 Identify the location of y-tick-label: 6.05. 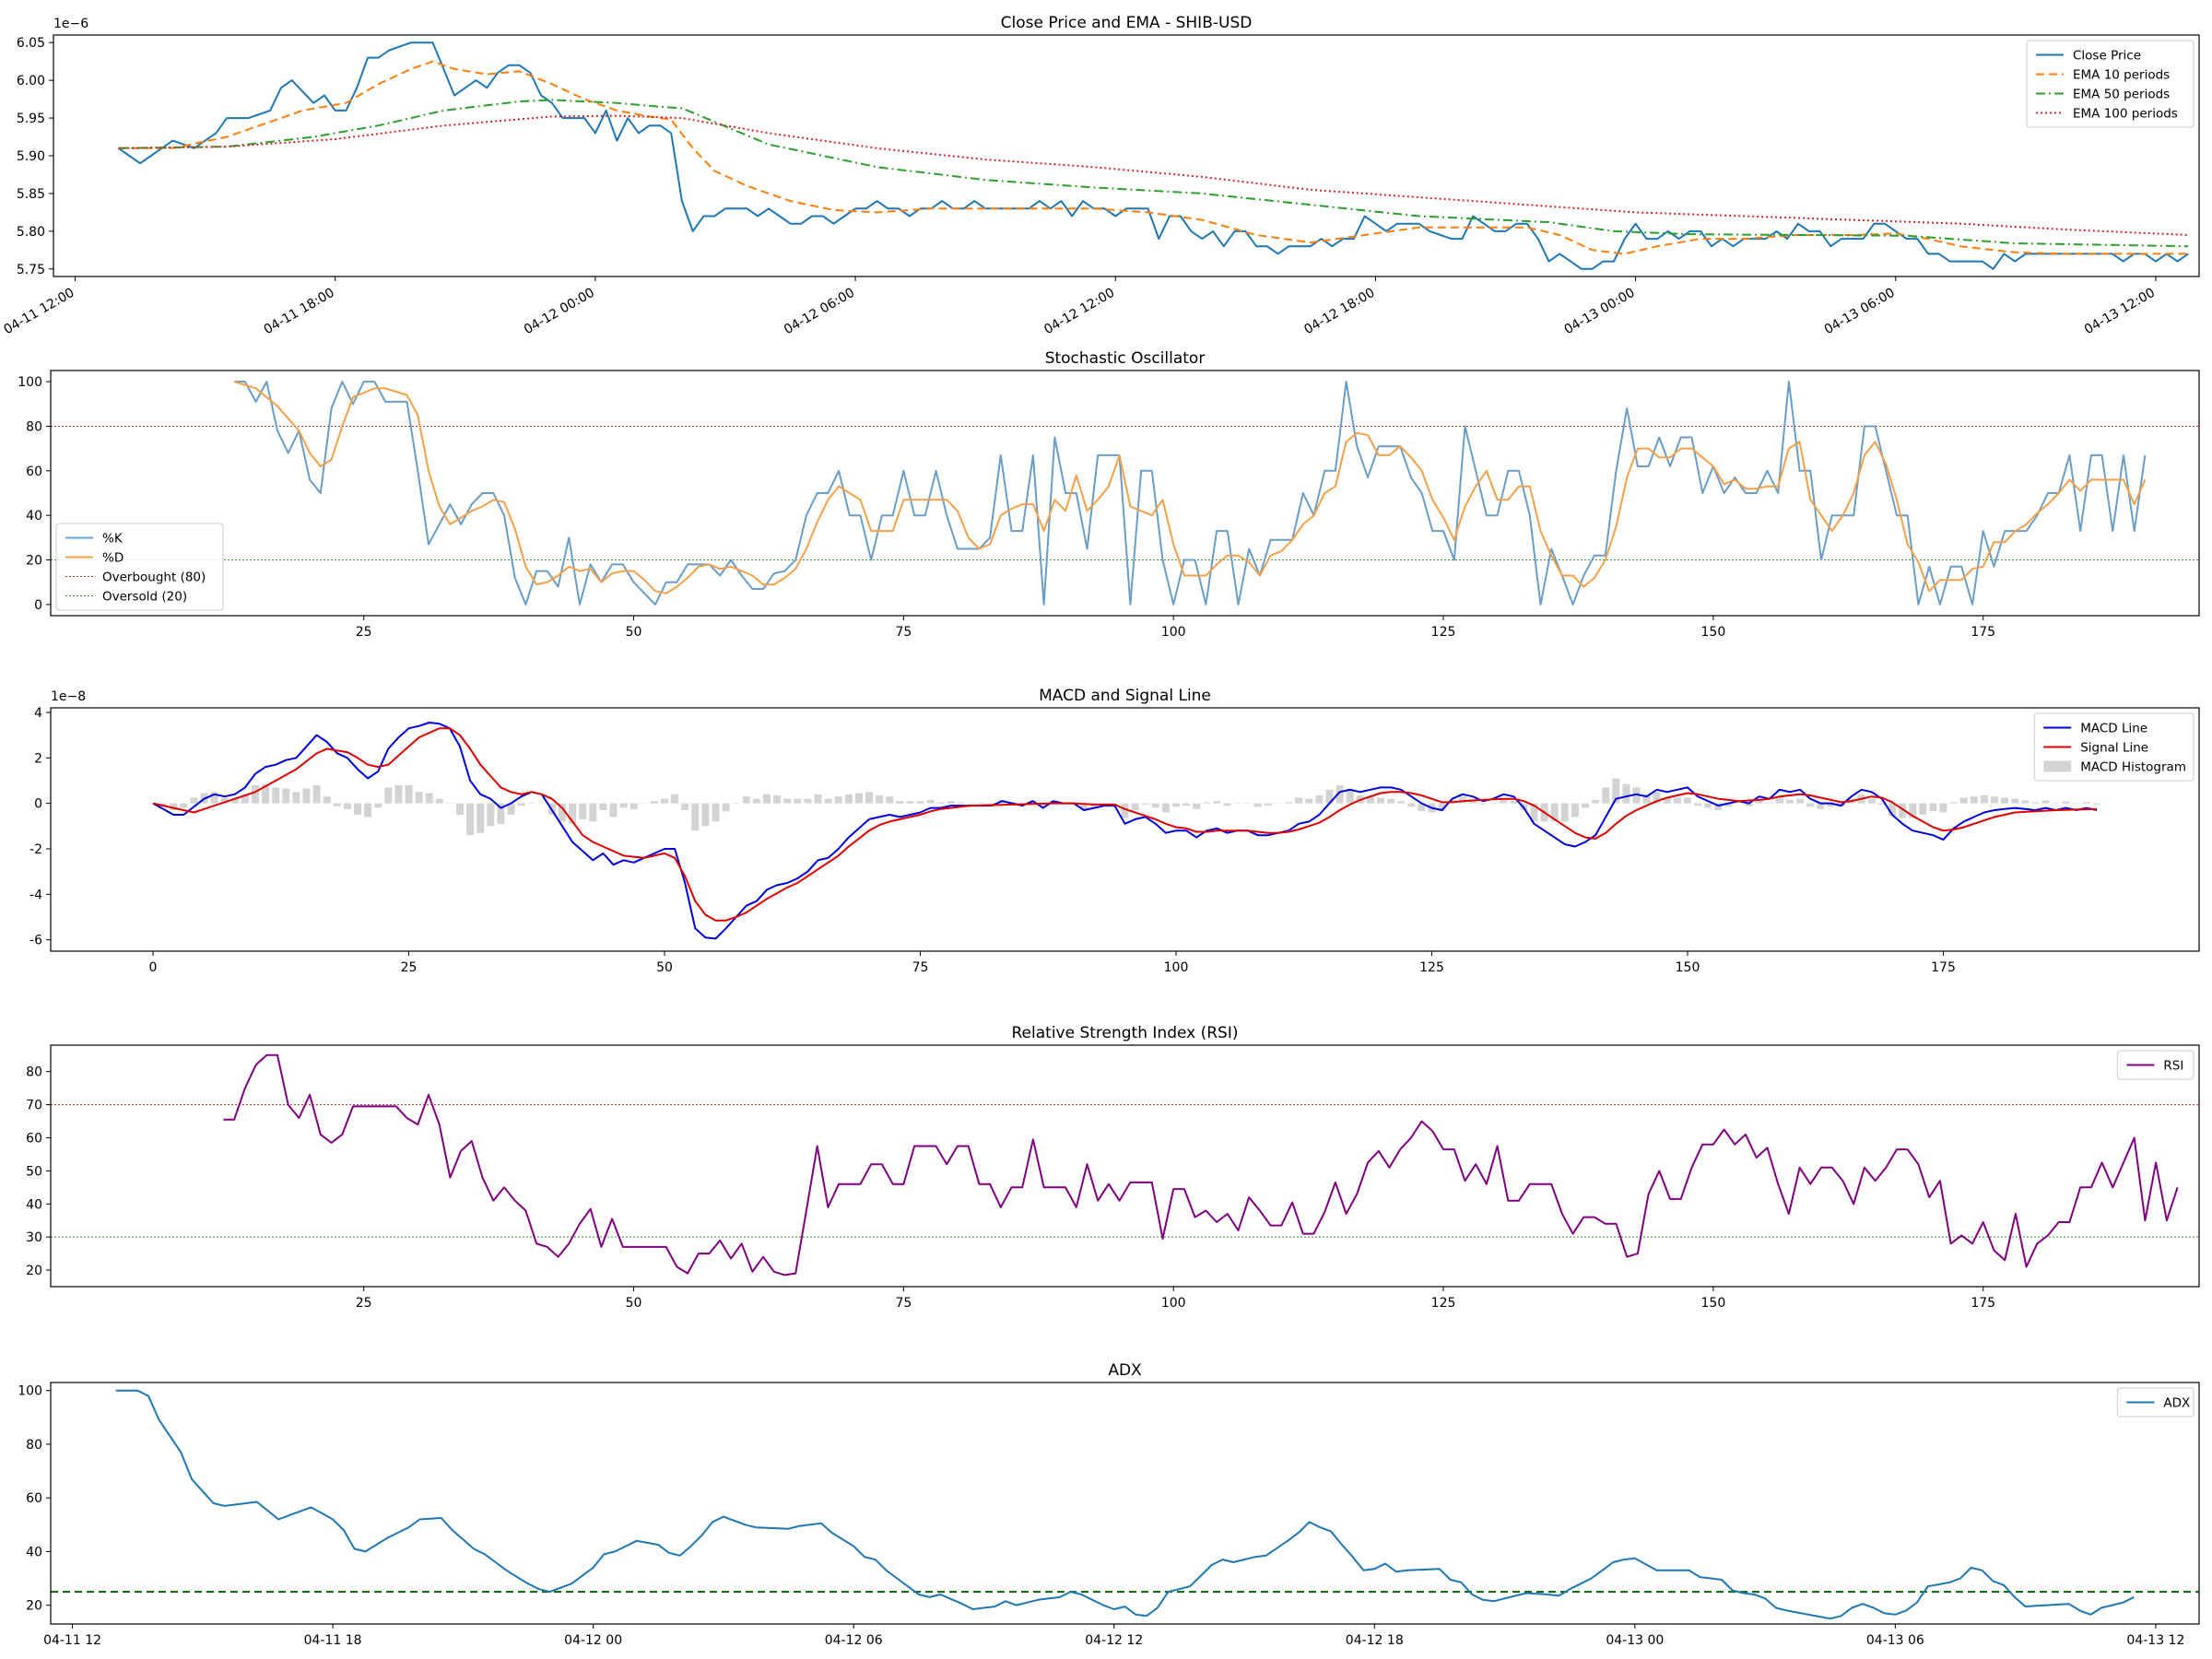
(31, 43).